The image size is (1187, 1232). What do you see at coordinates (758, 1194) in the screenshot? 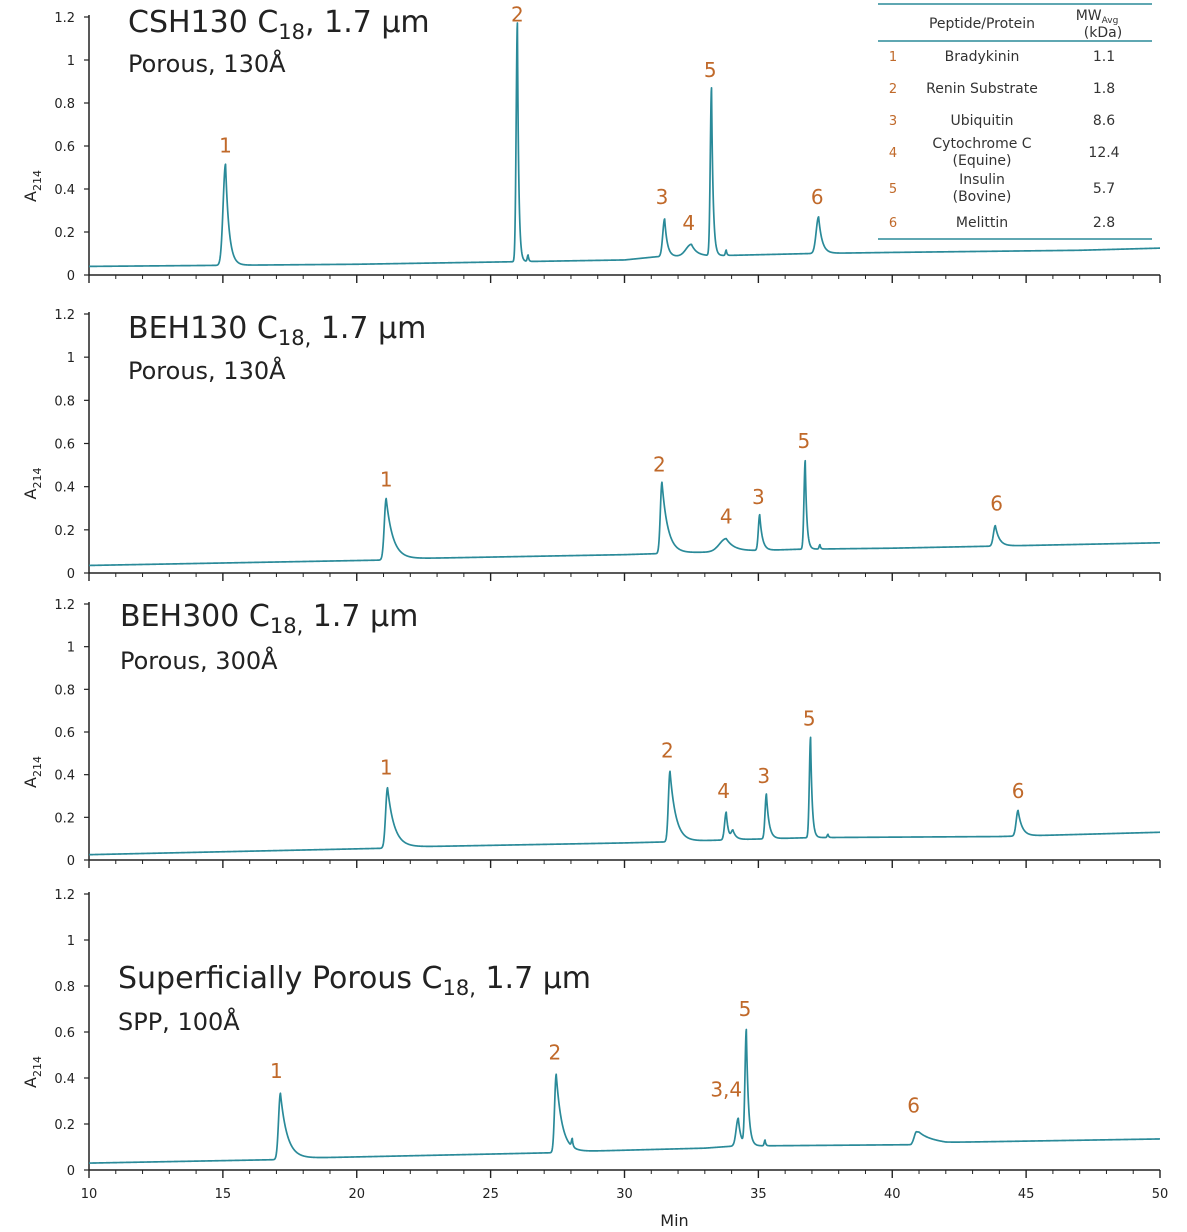
I see `x-tick-label: 35` at bounding box center [758, 1194].